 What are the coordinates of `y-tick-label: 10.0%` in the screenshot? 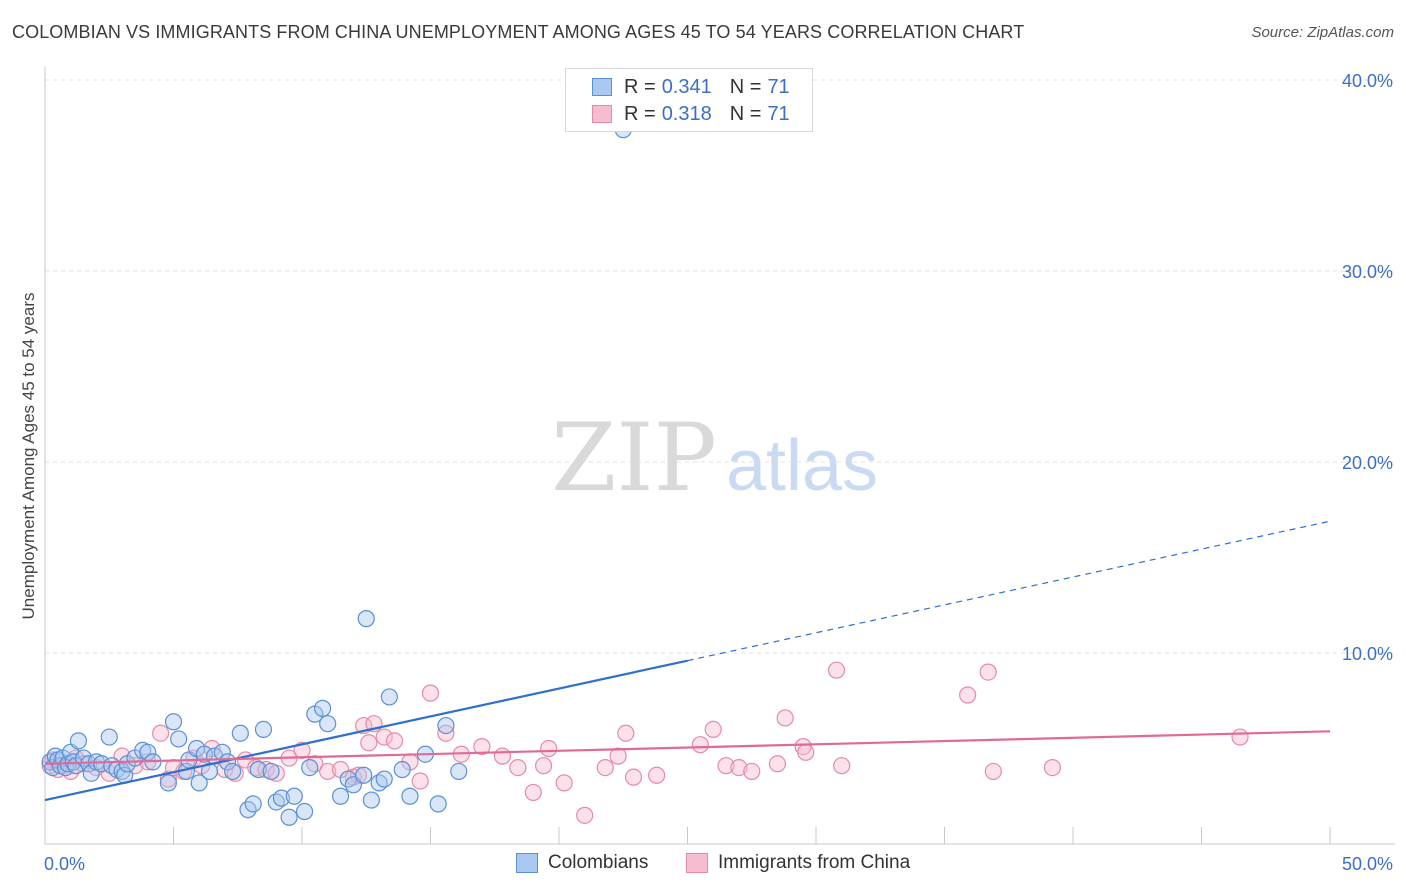 It's located at (1367, 654).